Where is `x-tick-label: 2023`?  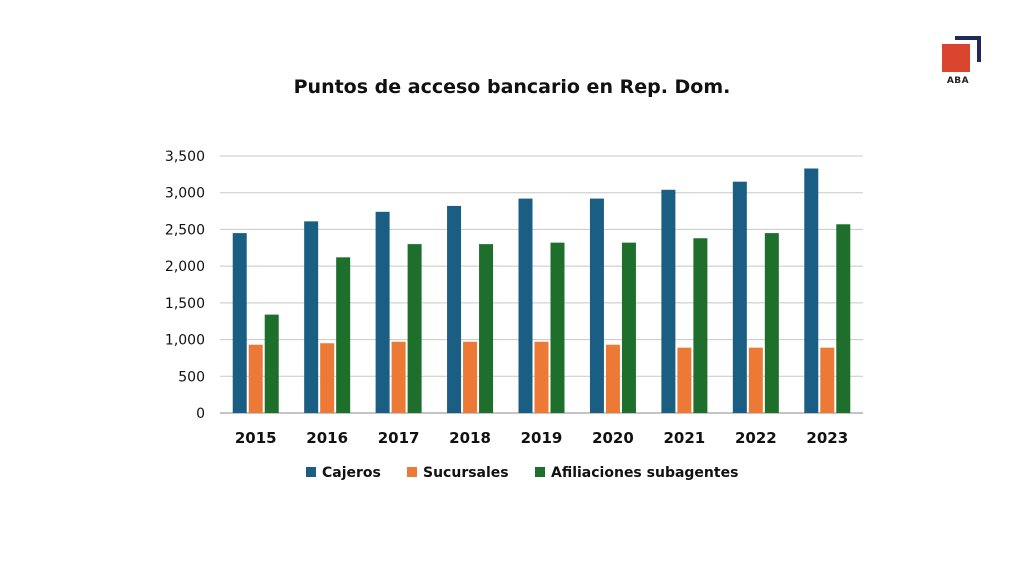 x-tick-label: 2023 is located at coordinates (827, 438).